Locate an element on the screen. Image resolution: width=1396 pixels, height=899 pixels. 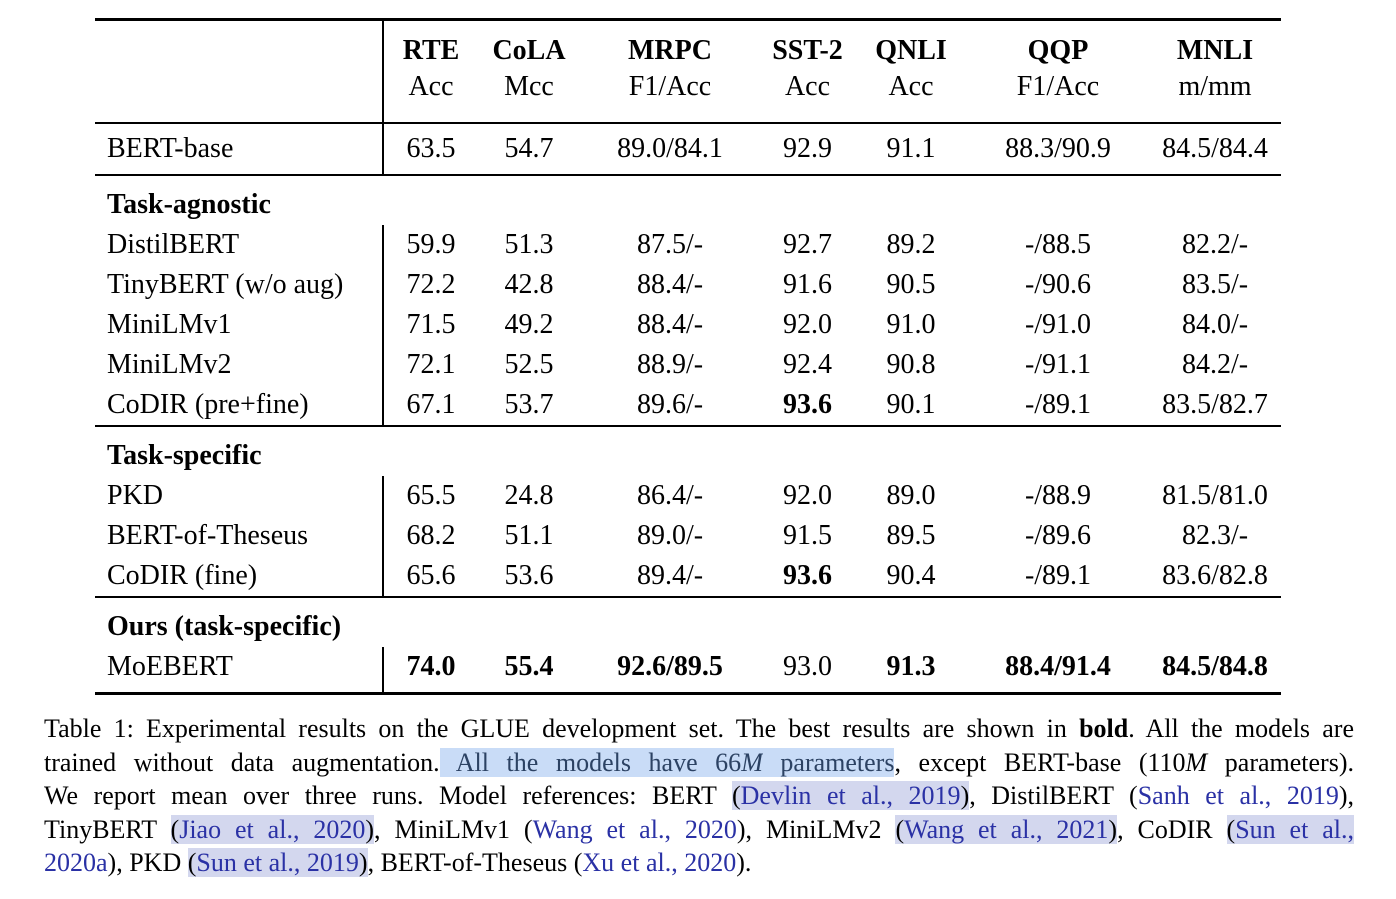
column-header-mnli: MNLI m/mm is located at coordinates (1215, 72).